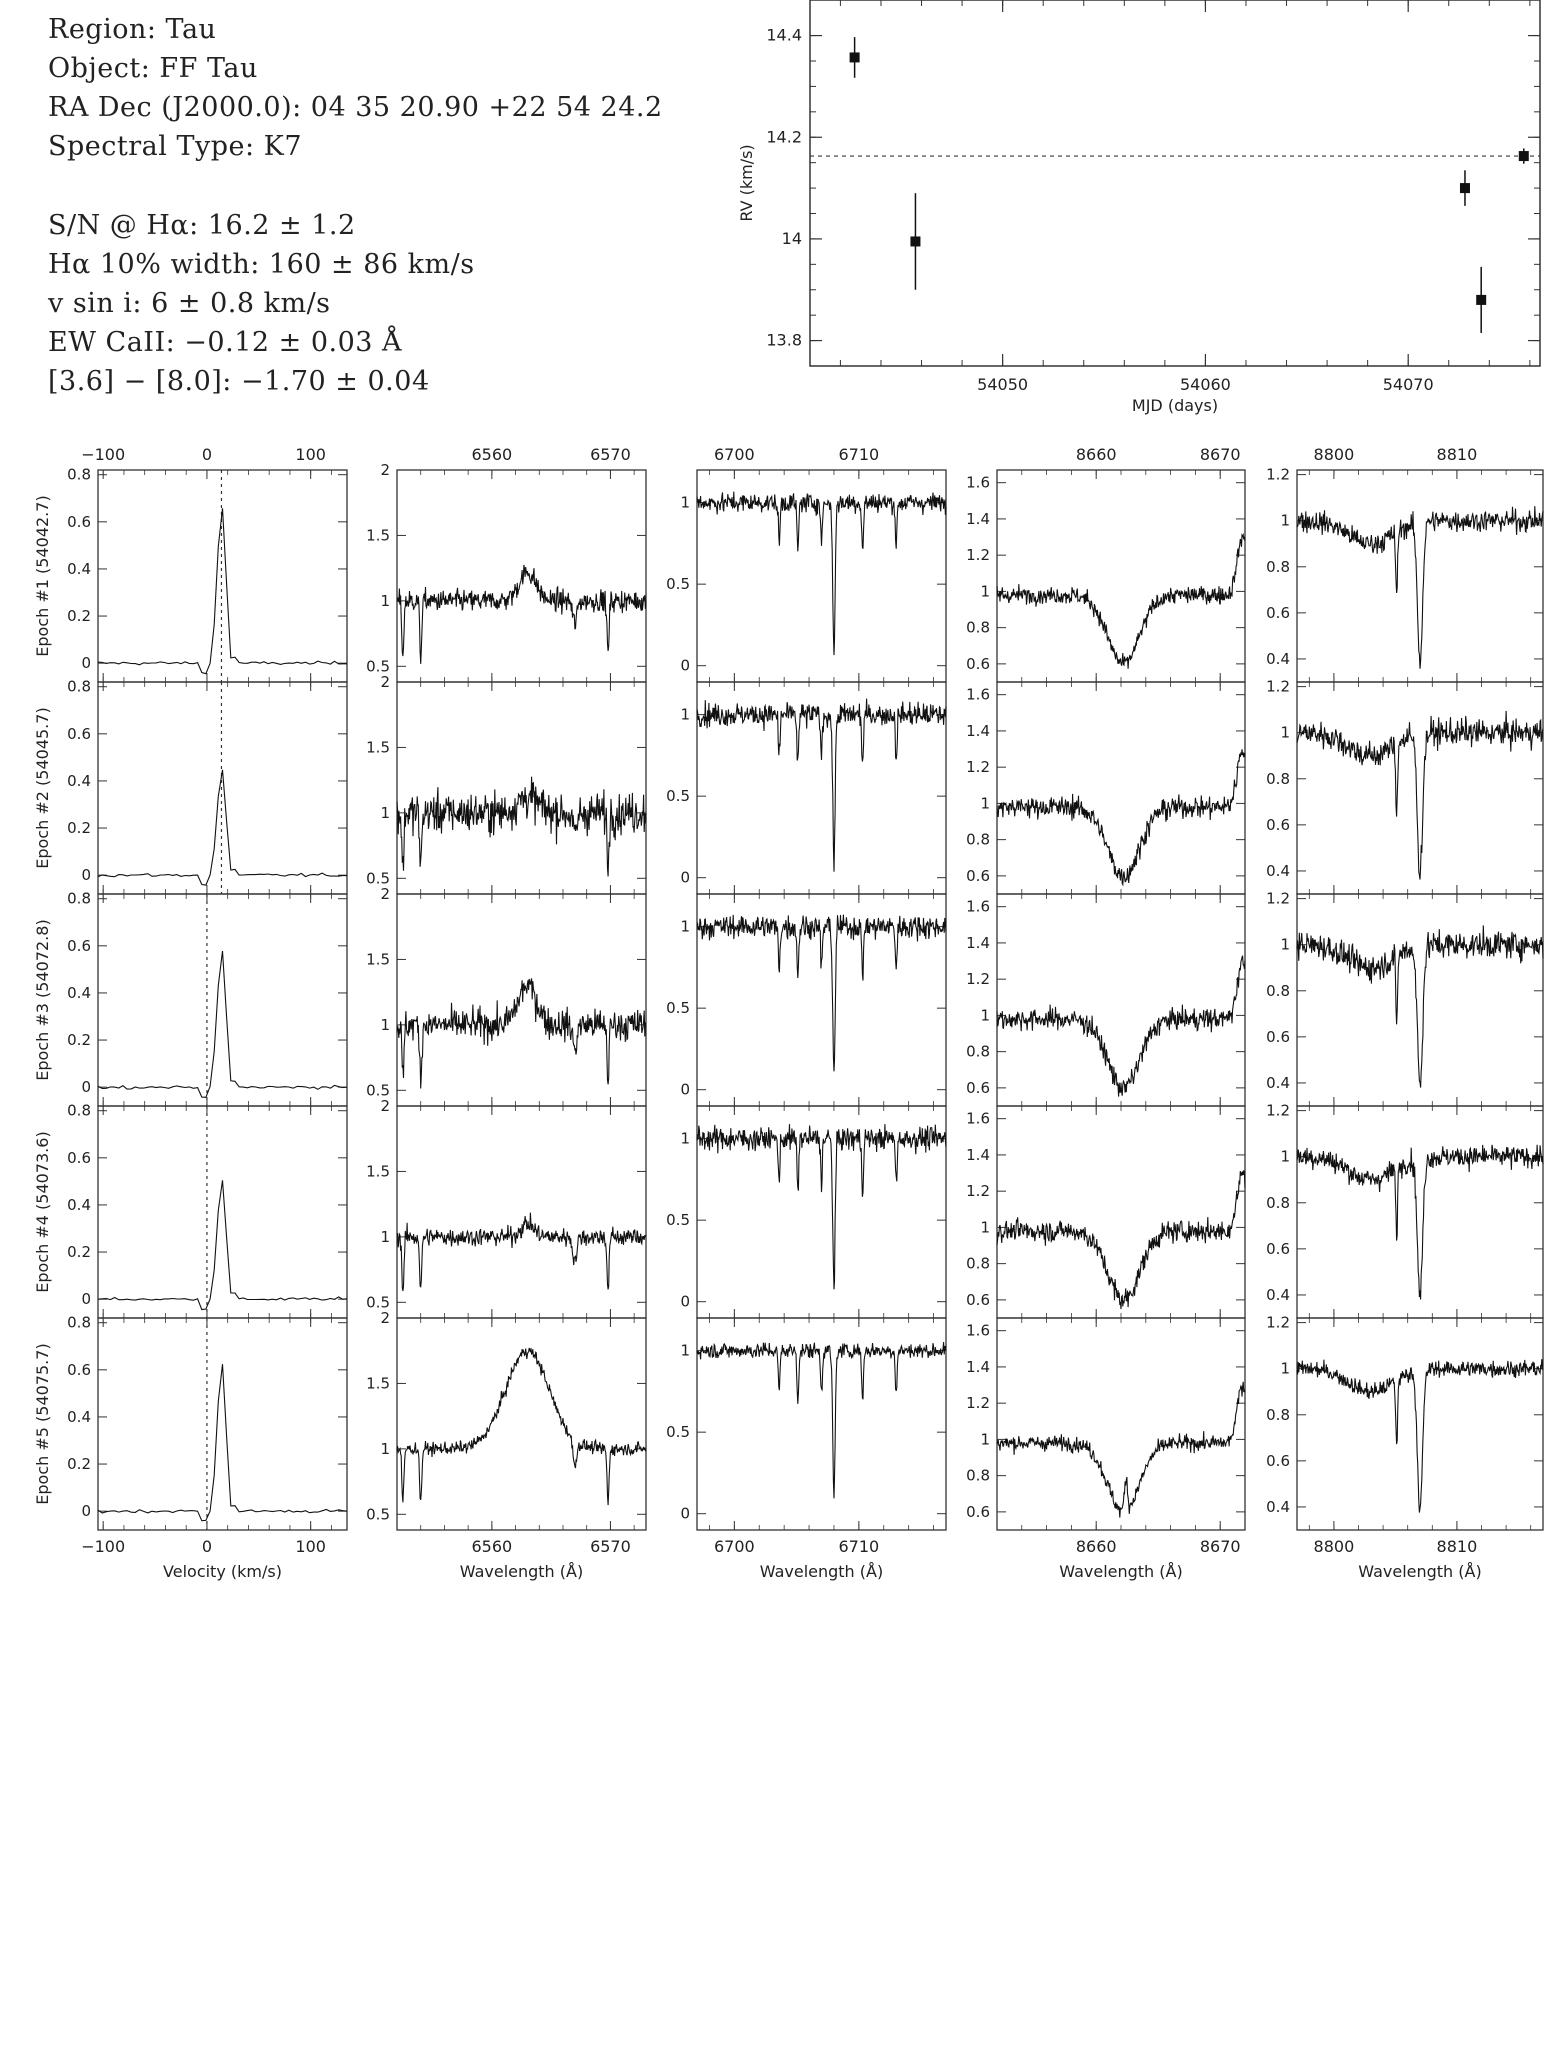  Describe the element at coordinates (1334, 1546) in the screenshot. I see `bottom-x-tick-label: 8800` at that location.